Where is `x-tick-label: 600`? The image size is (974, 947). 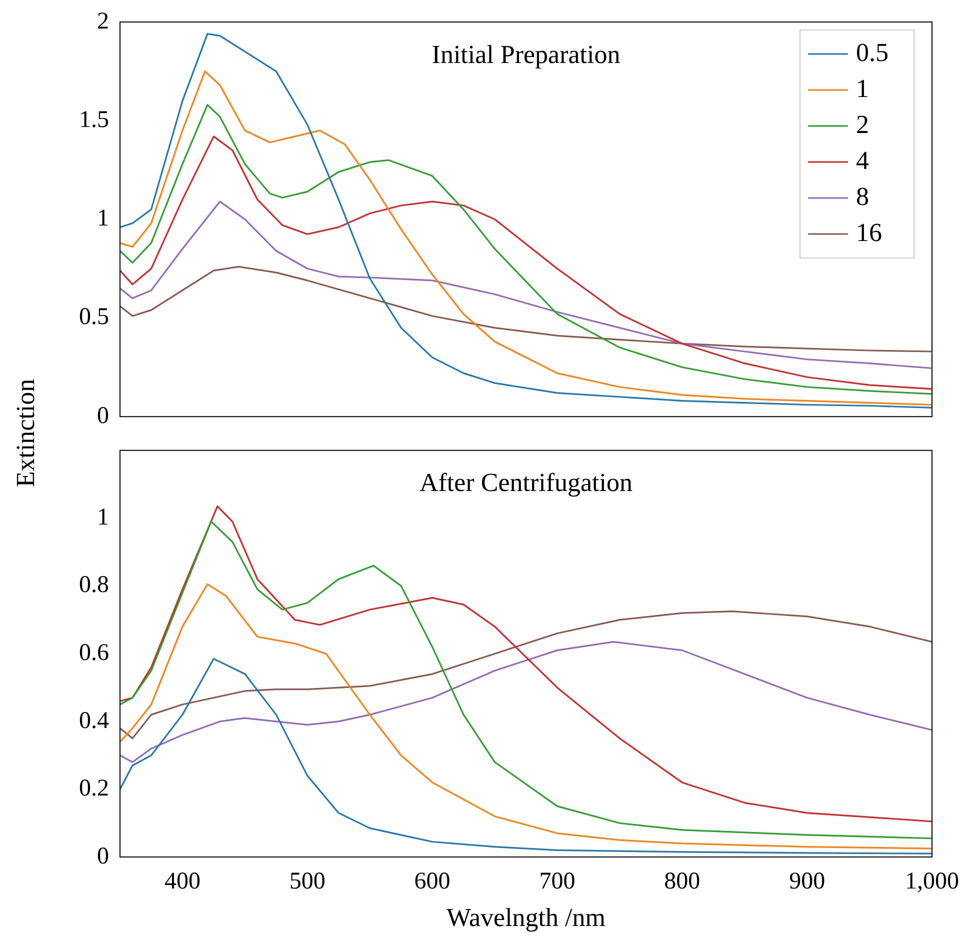 x-tick-label: 600 is located at coordinates (432, 881).